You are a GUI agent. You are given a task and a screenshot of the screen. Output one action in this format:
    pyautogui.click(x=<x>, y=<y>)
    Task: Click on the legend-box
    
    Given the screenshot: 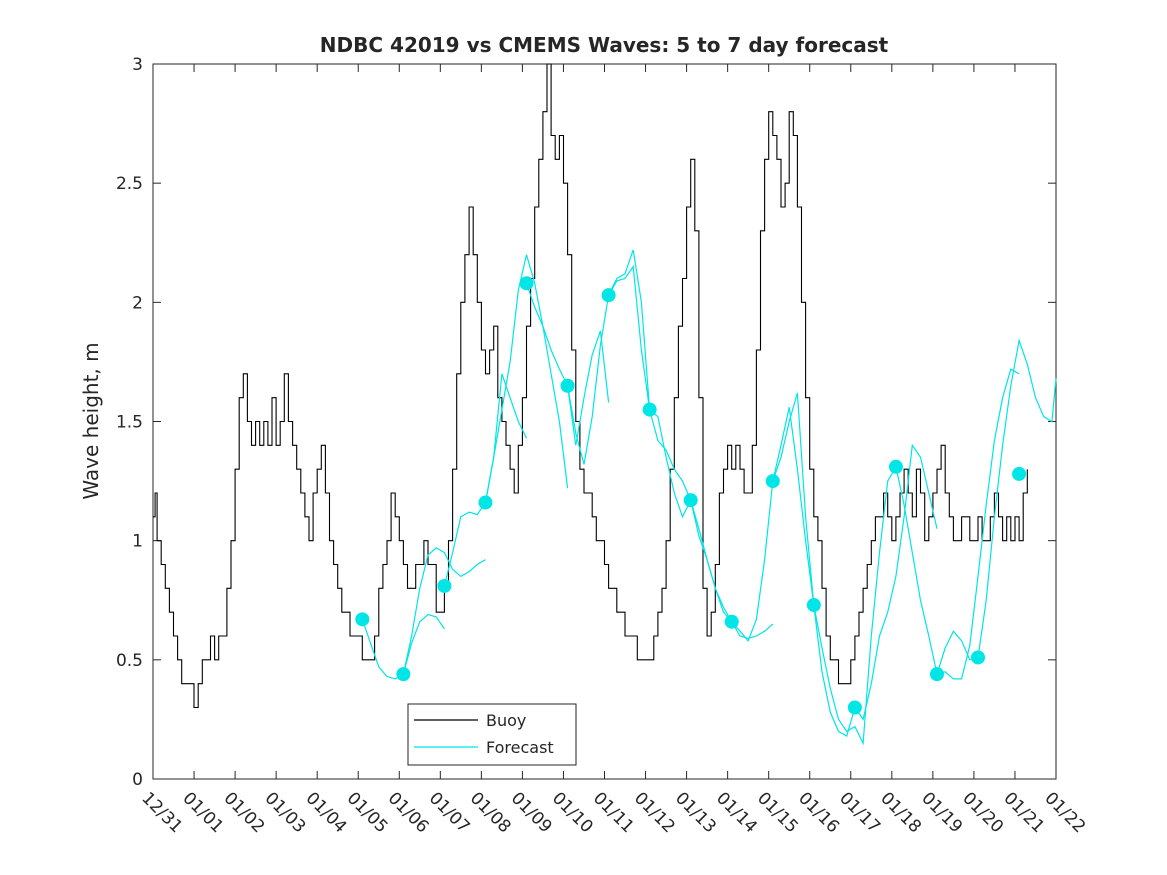 What is the action you would take?
    pyautogui.click(x=492, y=734)
    